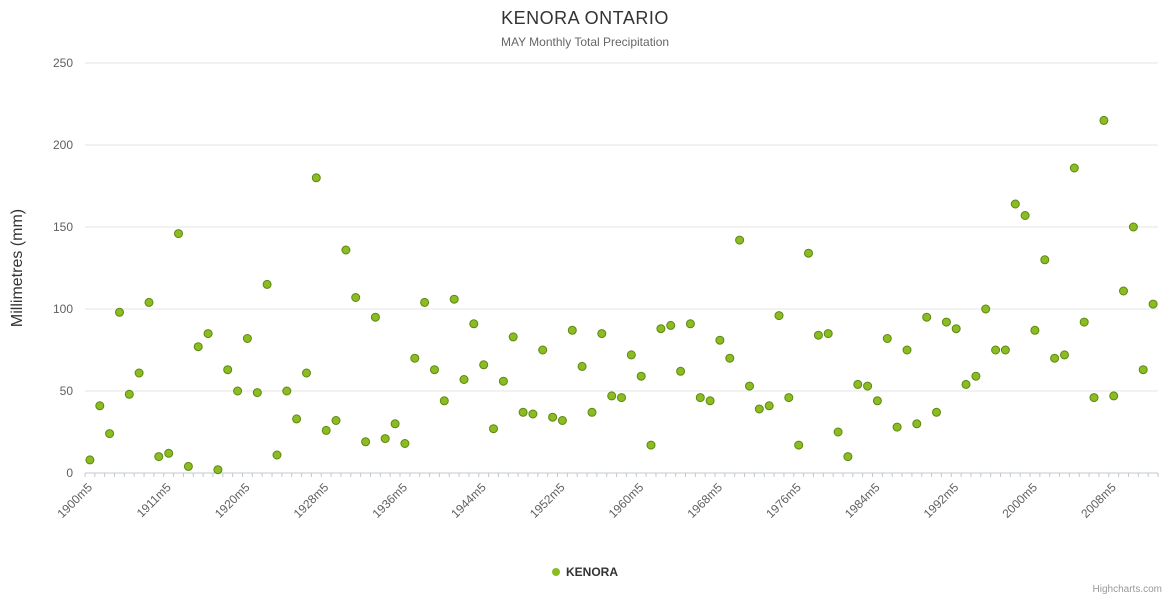 This screenshot has width=1170, height=600. Describe the element at coordinates (1127, 589) in the screenshot. I see `highcharts-credits: Highcharts.com` at that location.